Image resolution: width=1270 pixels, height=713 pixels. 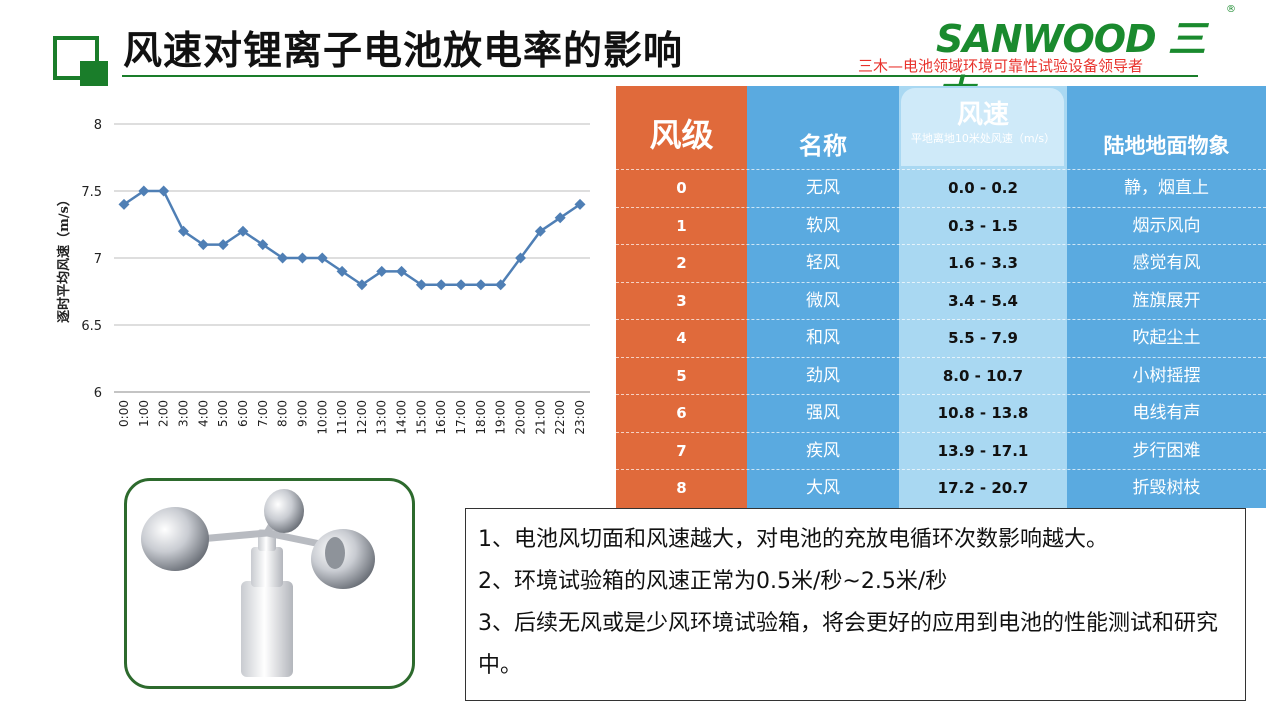 I want to click on column-name-bg, so click(x=823, y=297).